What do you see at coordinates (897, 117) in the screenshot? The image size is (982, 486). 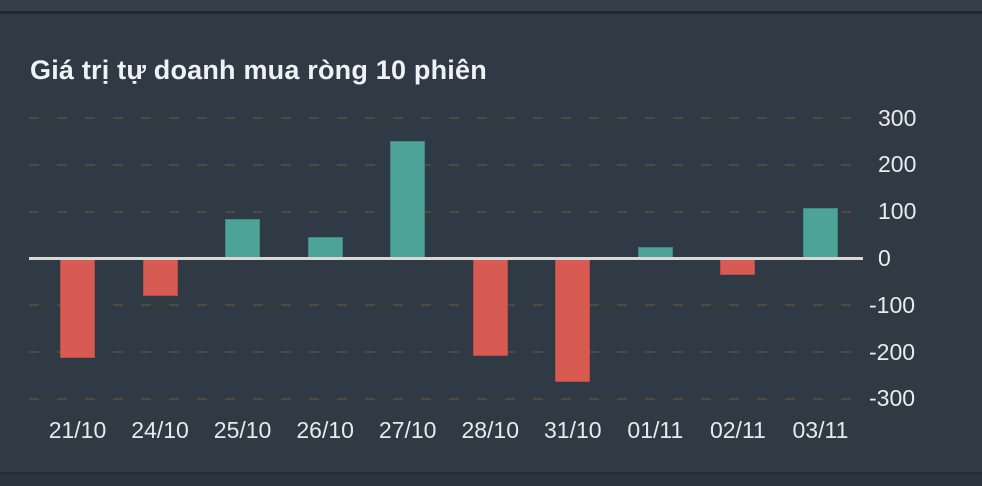 I see `y-axis-label-300: 300` at bounding box center [897, 117].